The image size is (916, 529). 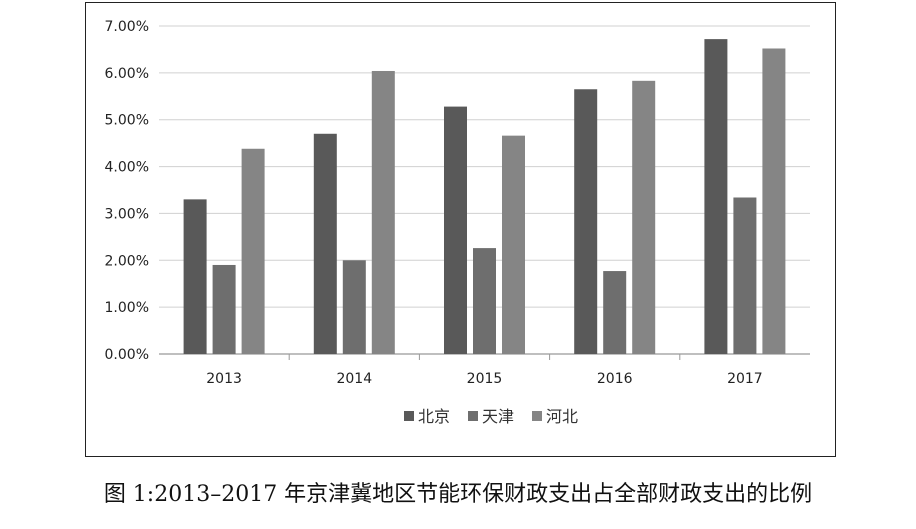 What do you see at coordinates (127, 168) in the screenshot?
I see `y-tick-label: 4.00%` at bounding box center [127, 168].